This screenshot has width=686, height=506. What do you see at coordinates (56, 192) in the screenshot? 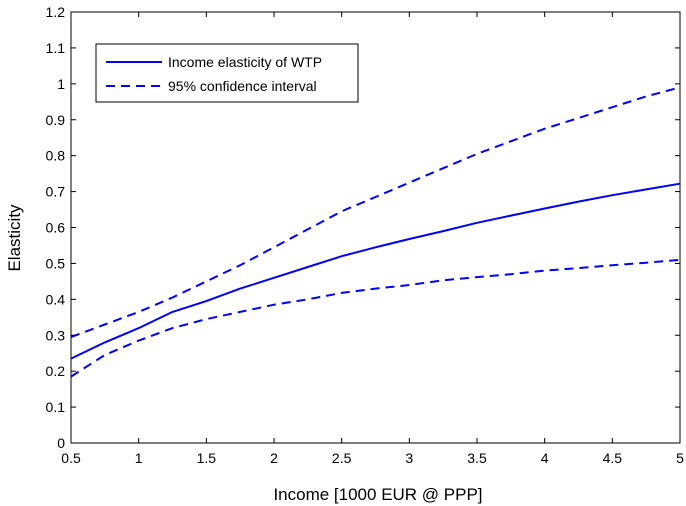
I see `y-tick-label: 0.7` at bounding box center [56, 192].